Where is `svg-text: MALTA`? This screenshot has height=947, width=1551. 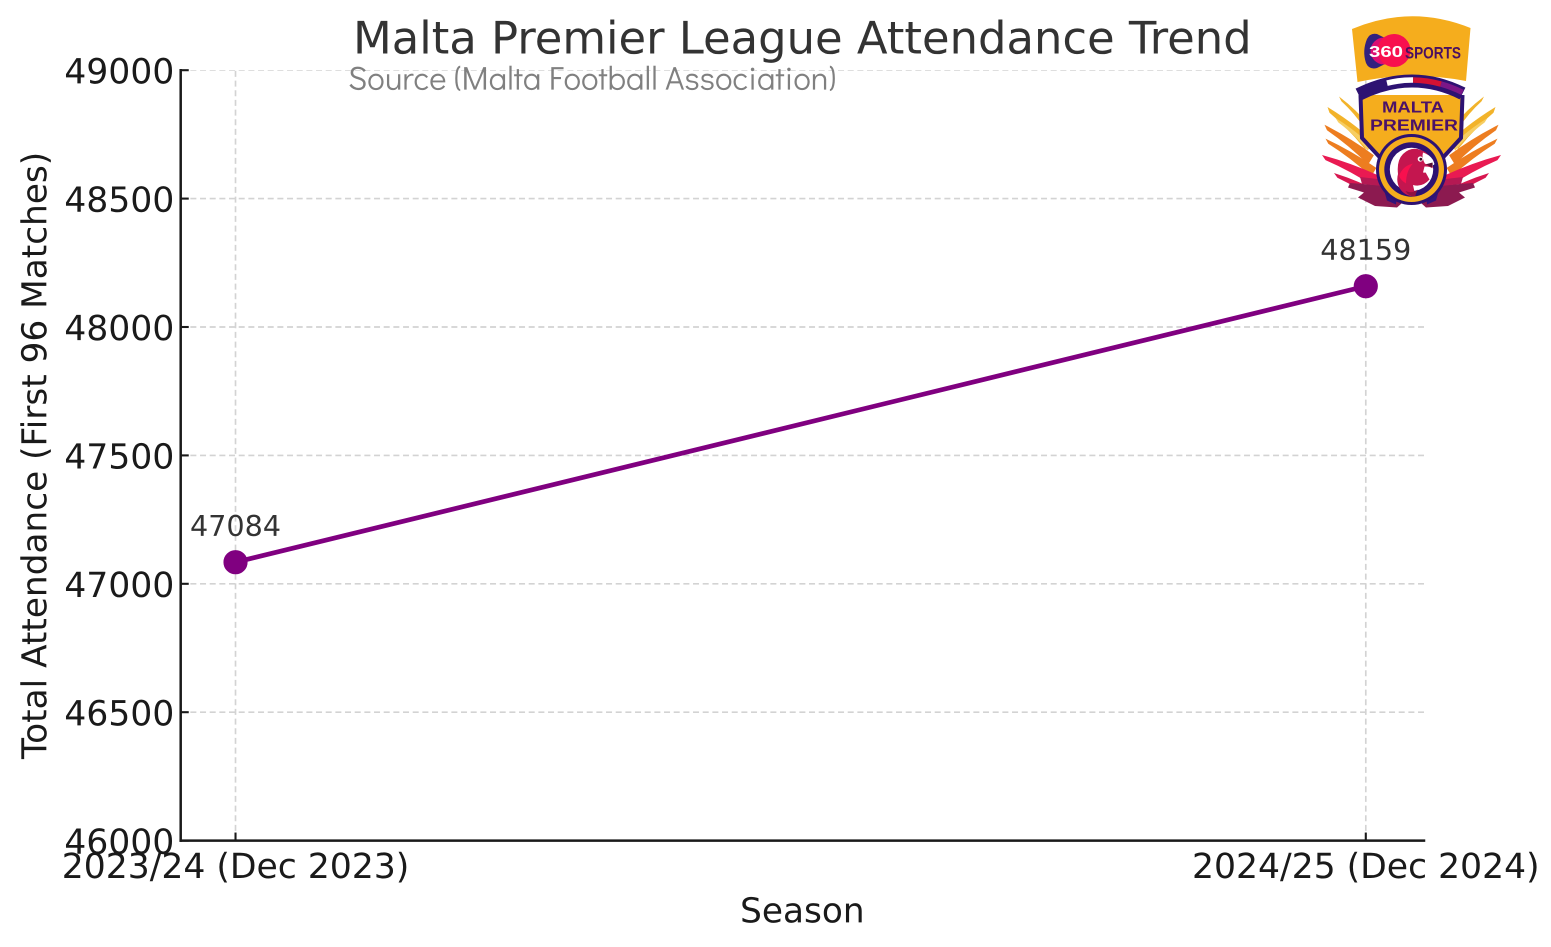 svg-text: MALTA is located at coordinates (1413, 108).